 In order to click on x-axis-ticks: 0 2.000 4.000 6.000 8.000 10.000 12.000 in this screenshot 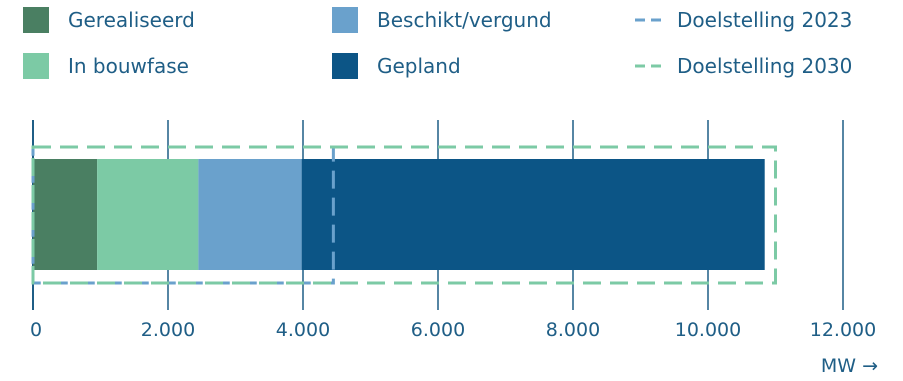, I will do `click(453, 330)`.